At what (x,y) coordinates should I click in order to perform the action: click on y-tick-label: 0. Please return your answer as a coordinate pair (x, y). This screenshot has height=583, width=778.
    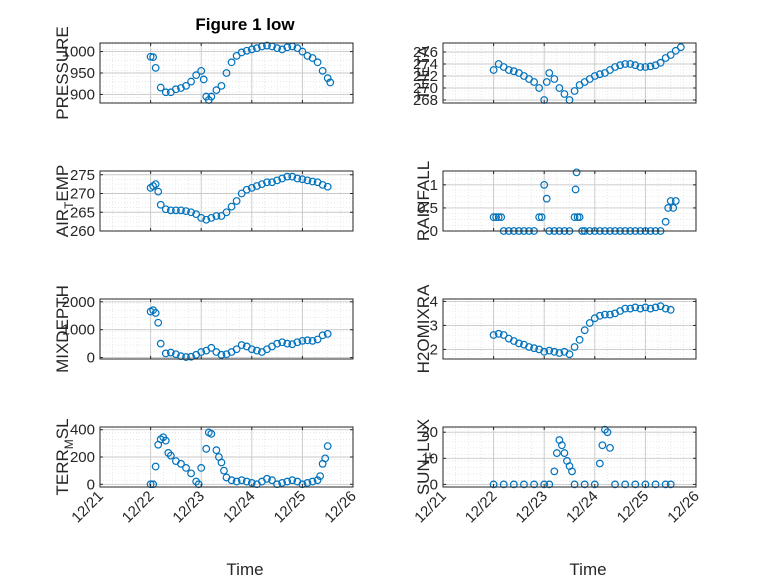
    Looking at the image, I should click on (91, 484).